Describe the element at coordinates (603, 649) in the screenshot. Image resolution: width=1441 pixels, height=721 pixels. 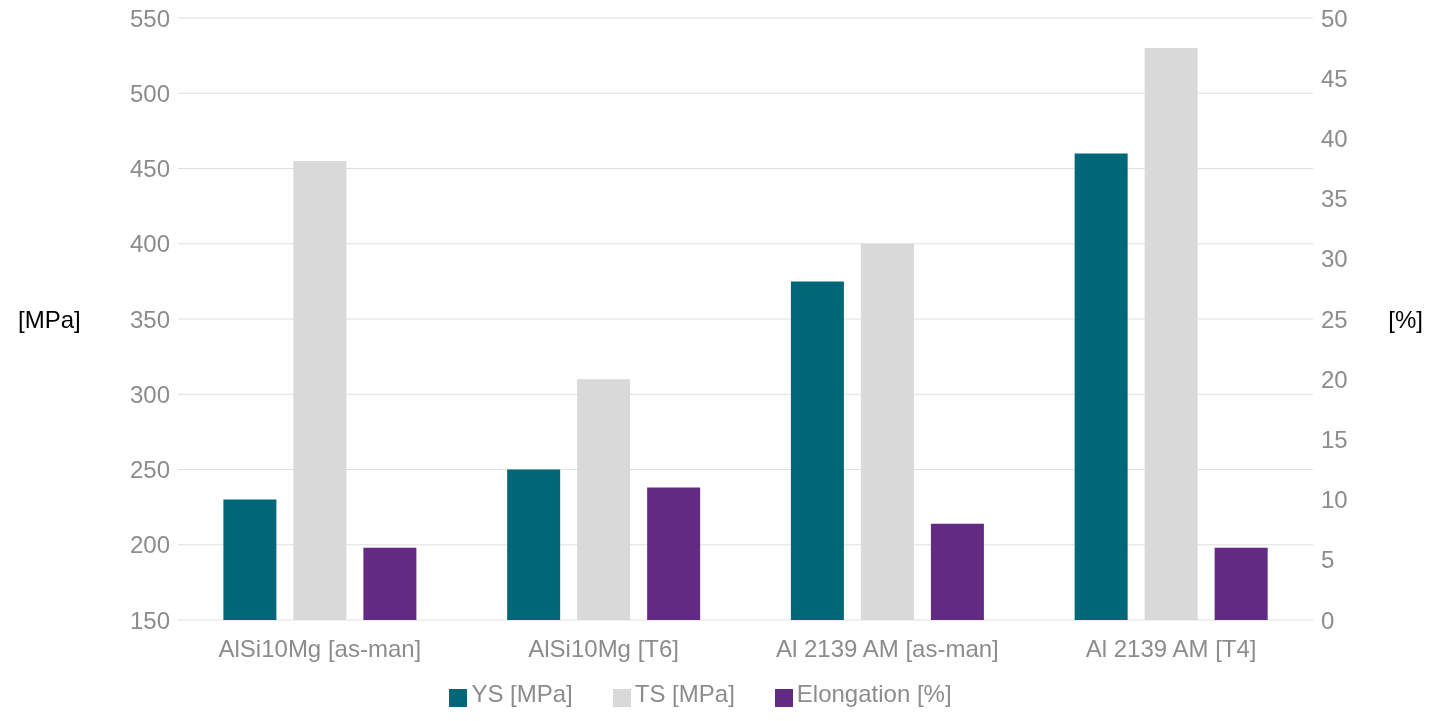
I see `x-tick-label: AlSi10Mg [T6]` at that location.